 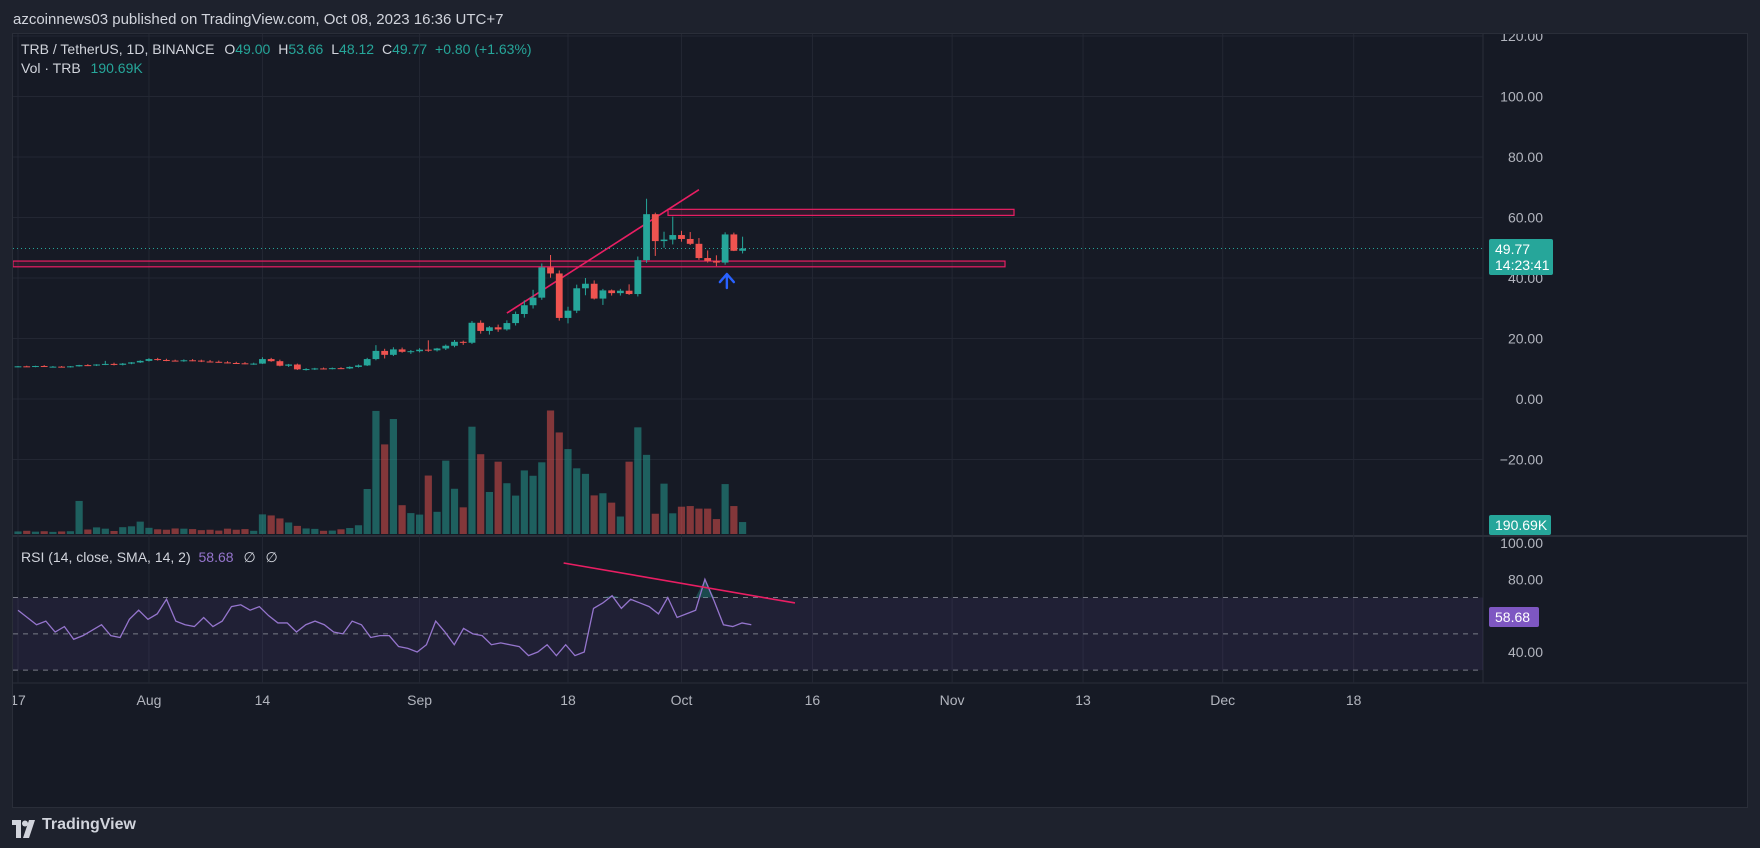 I want to click on symbol-label: TRB / TetherUS, 1D, BINANCE, so click(x=118, y=49).